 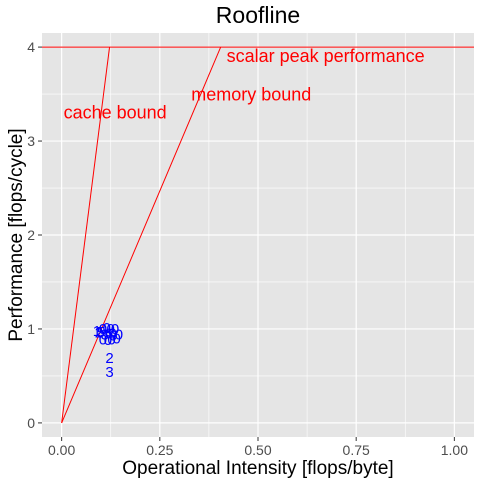 I want to click on series-line, so click(x=86, y=235).